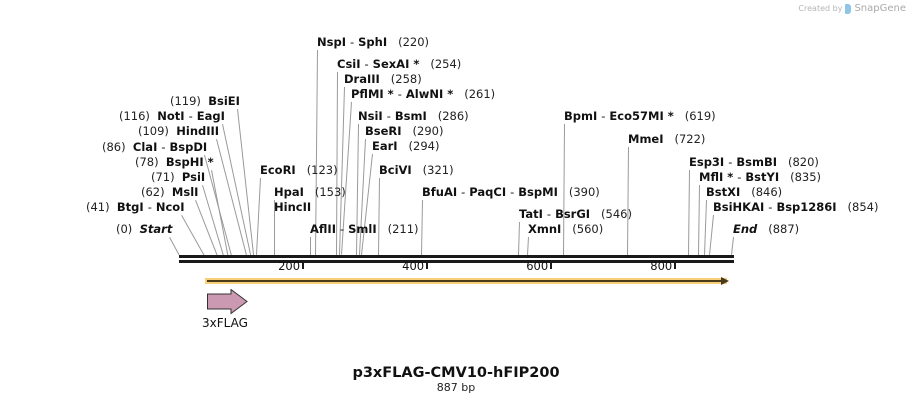 Image resolution: width=912 pixels, height=404 pixels. What do you see at coordinates (225, 323) in the screenshot?
I see `feature-label-3xflag: 3xFLAG` at bounding box center [225, 323].